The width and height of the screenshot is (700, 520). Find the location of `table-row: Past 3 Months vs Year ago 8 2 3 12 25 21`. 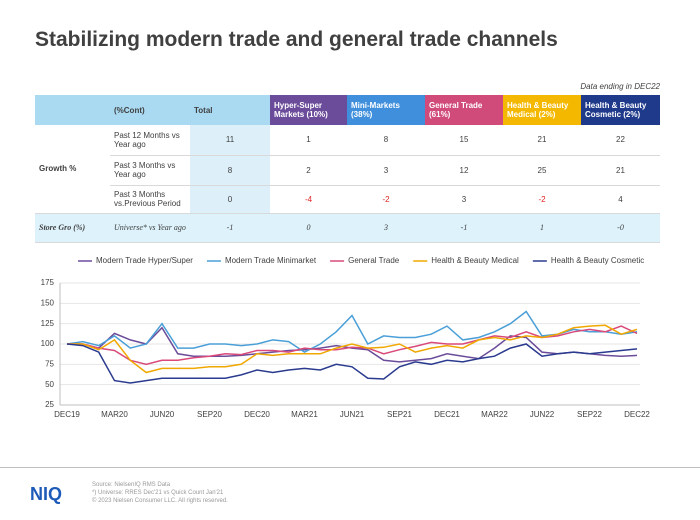

table-row: Past 3 Months vs Year ago 8 2 3 12 25 21 is located at coordinates (347, 170).